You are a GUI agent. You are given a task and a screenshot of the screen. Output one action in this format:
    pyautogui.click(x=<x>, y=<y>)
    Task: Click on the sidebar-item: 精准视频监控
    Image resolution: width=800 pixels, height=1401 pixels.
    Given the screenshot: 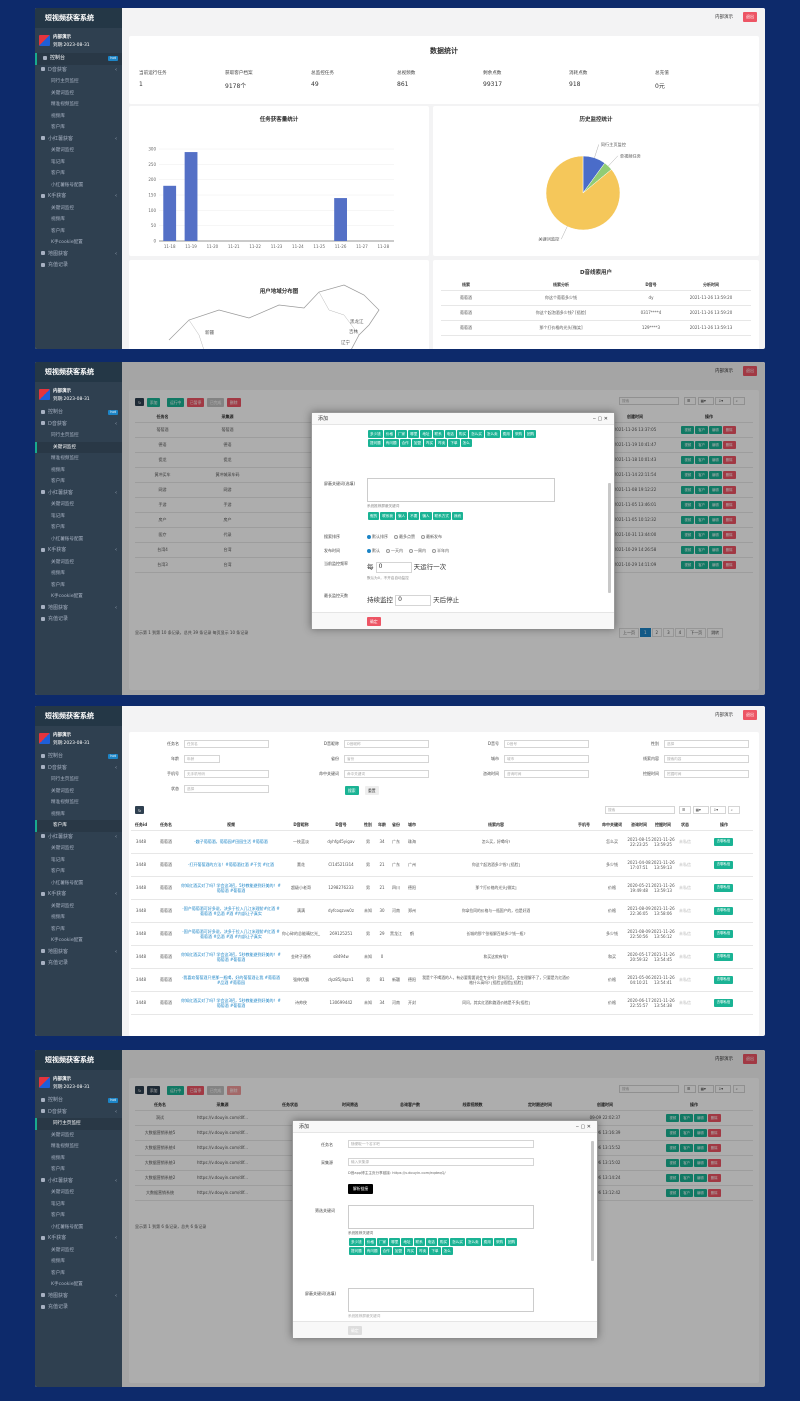 What is the action you would take?
    pyautogui.click(x=78, y=105)
    